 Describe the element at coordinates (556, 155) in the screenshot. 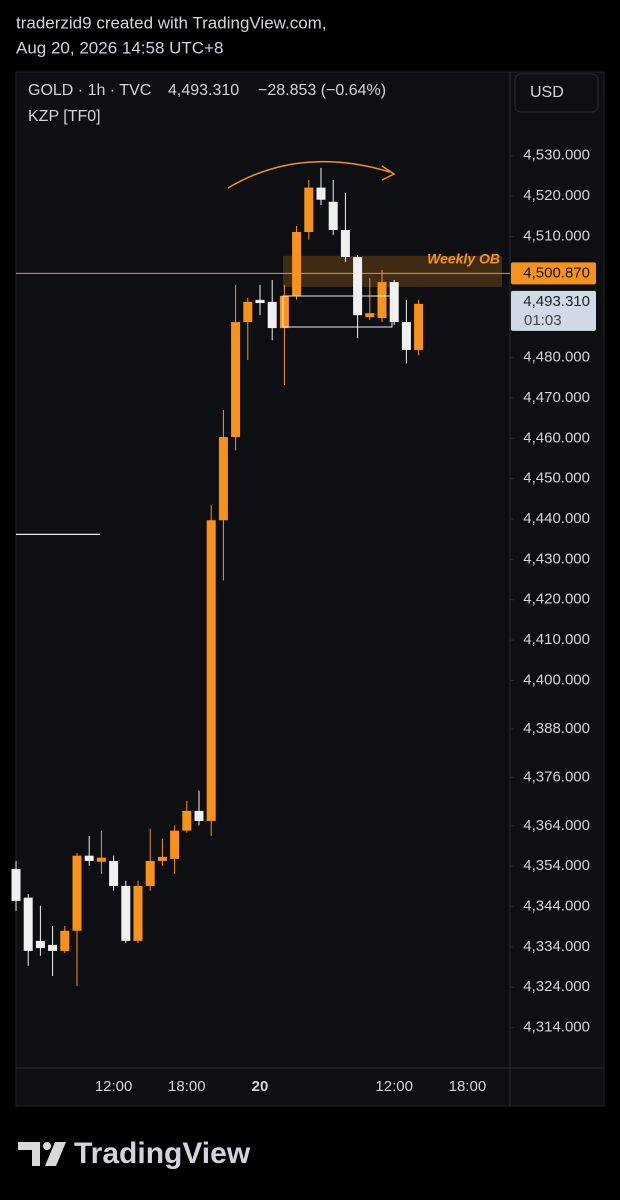

I see `y-tick-label: 4,530.000` at that location.